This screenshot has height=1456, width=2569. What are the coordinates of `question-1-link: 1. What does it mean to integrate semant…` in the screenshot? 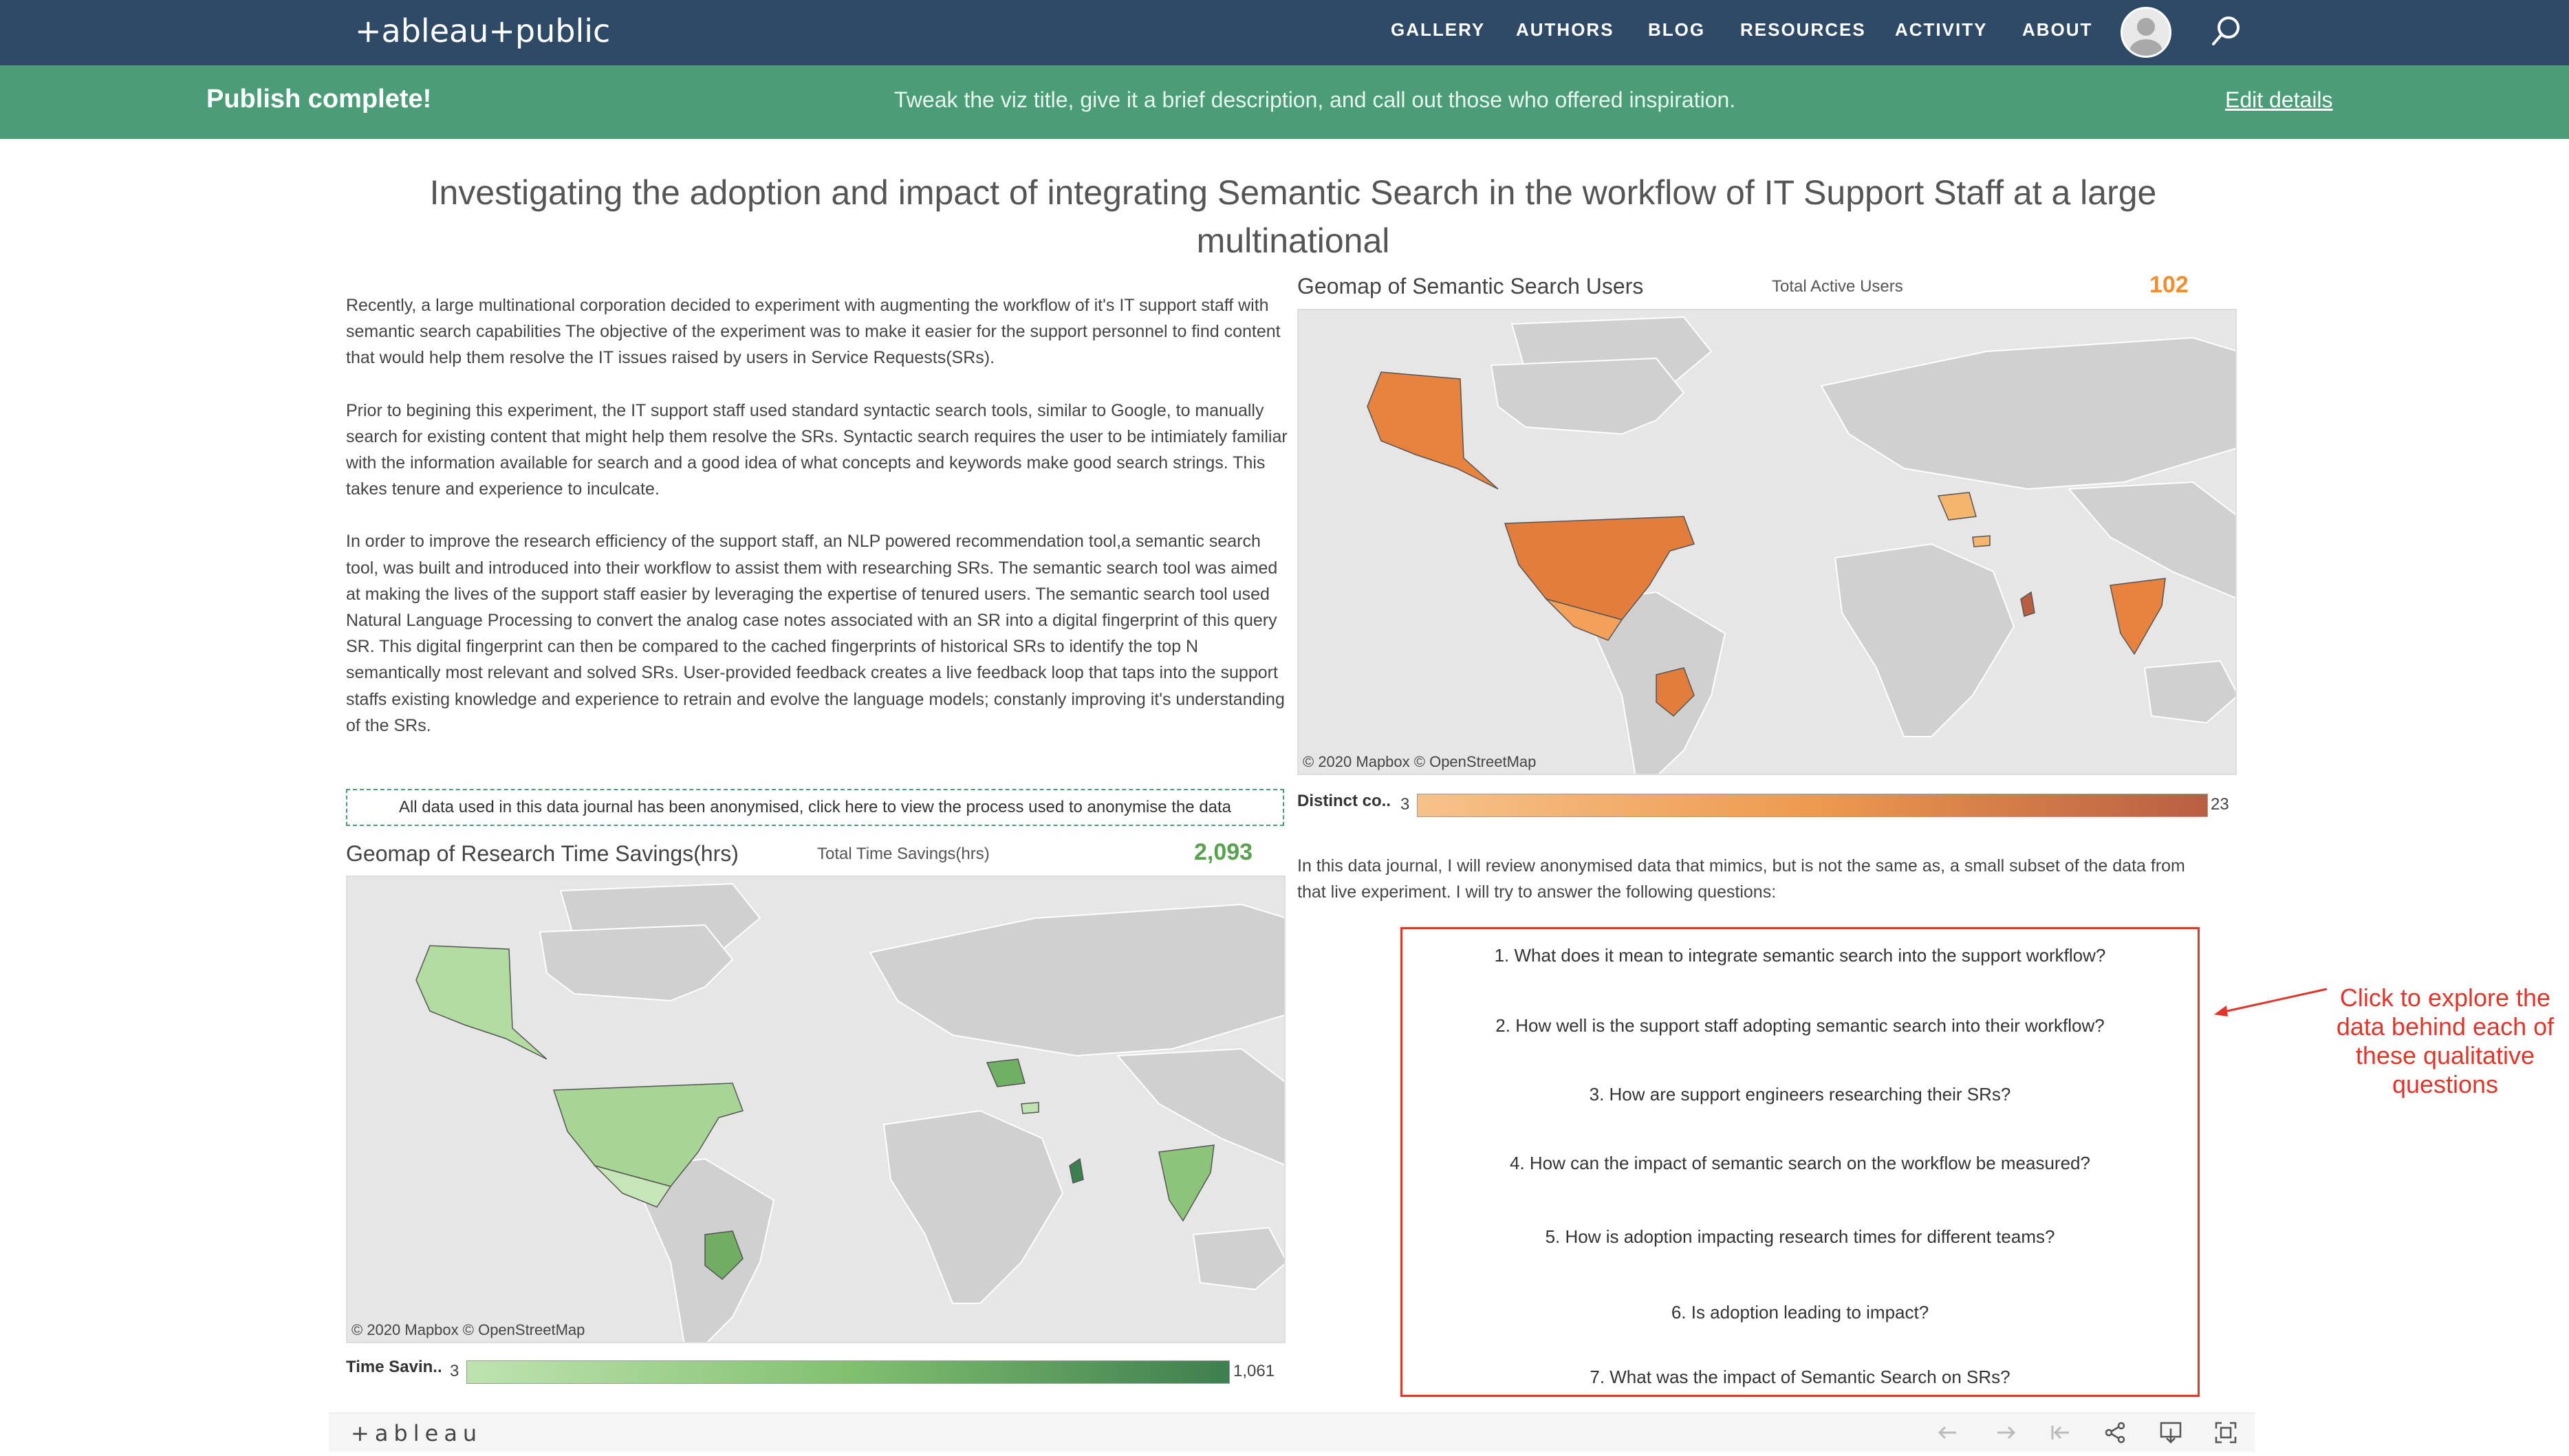 It's located at (1800, 955).